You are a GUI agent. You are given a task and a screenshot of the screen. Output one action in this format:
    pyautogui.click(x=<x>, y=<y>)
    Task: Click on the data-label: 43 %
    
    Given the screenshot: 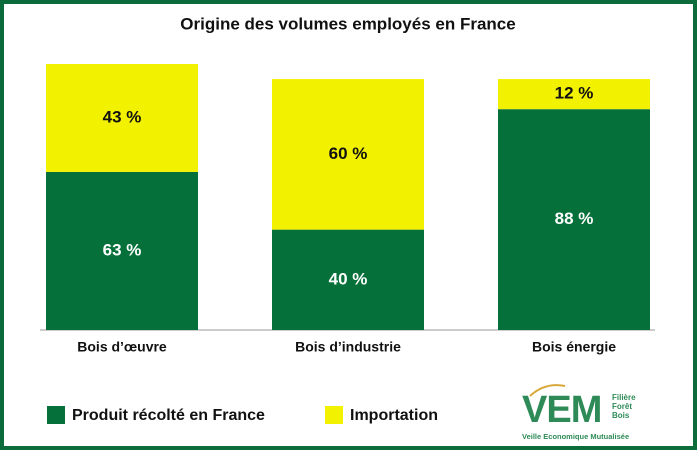 What is the action you would take?
    pyautogui.click(x=122, y=116)
    